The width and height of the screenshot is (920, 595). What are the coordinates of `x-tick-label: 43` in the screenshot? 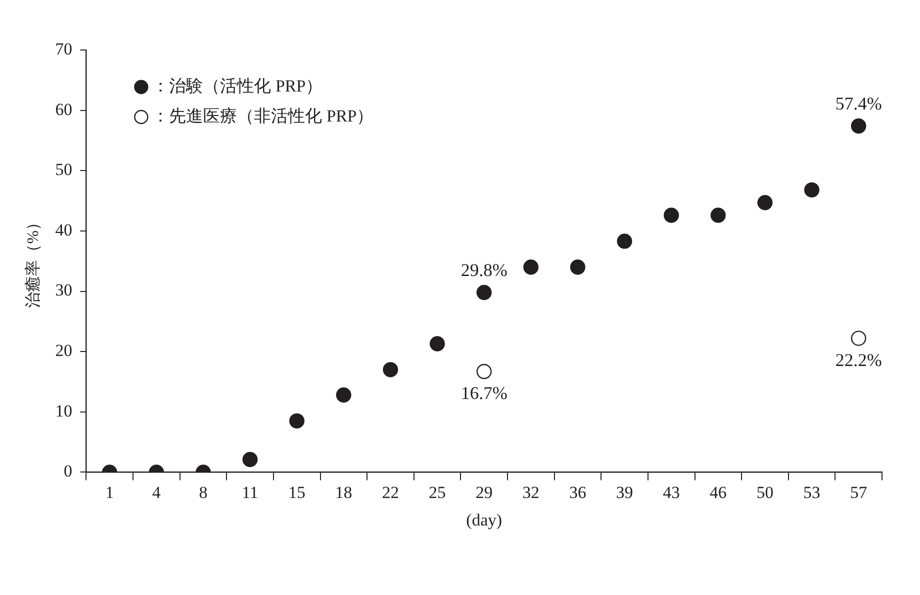 It's located at (671, 492).